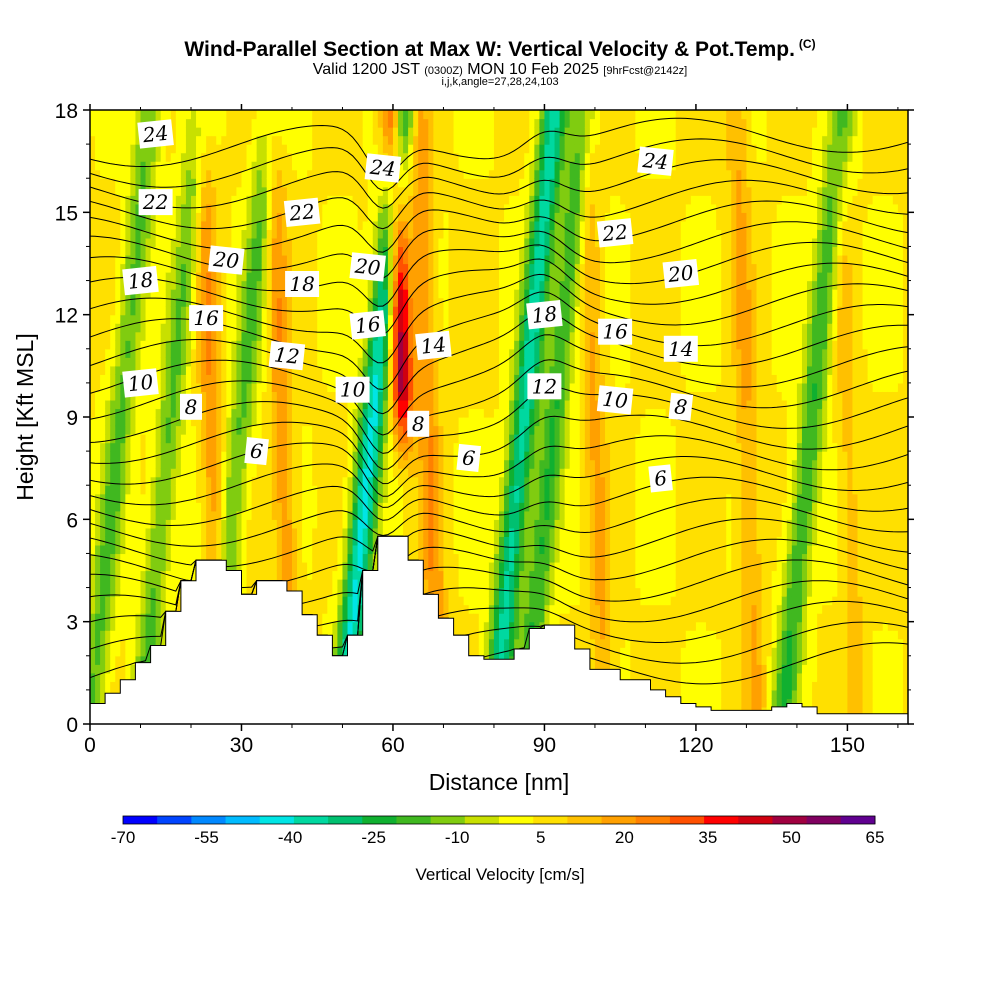  I want to click on colorbar-label: 20, so click(624, 837).